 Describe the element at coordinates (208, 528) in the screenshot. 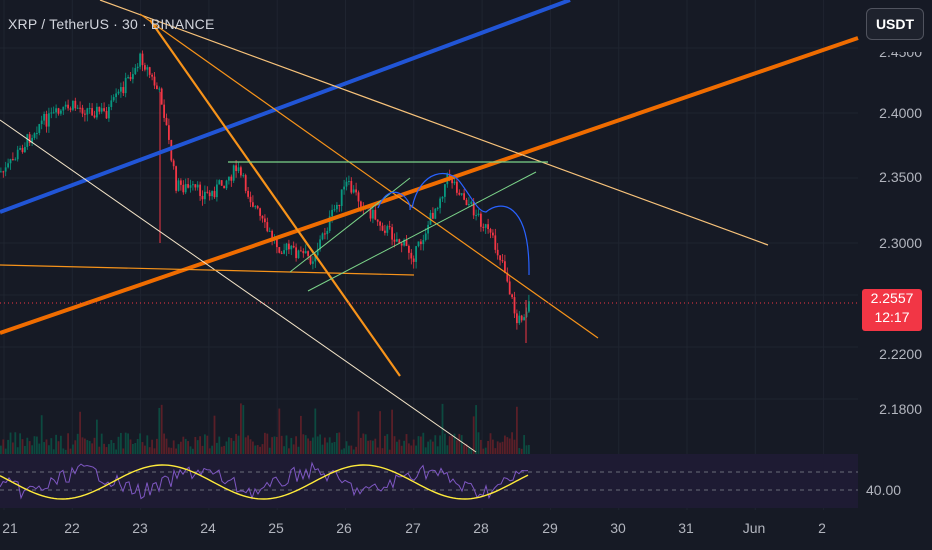

I see `time-label-24: 24` at that location.